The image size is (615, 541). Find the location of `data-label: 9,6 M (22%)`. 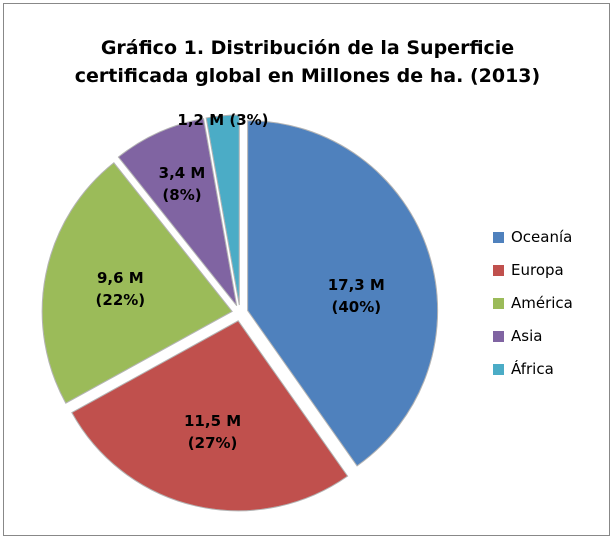

data-label: 9,6 M (22%) is located at coordinates (120, 289).